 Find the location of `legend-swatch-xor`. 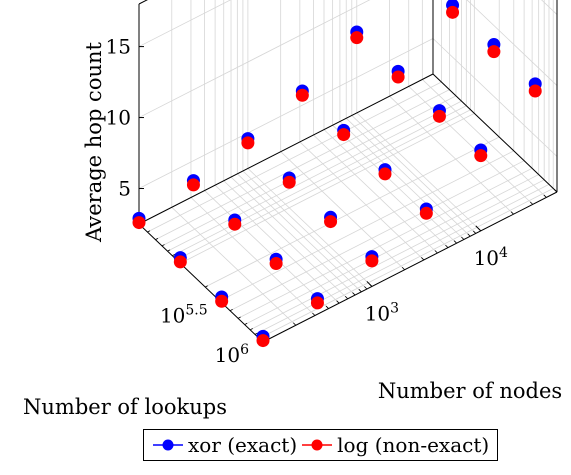

legend-swatch-xor is located at coordinates (168, 445).